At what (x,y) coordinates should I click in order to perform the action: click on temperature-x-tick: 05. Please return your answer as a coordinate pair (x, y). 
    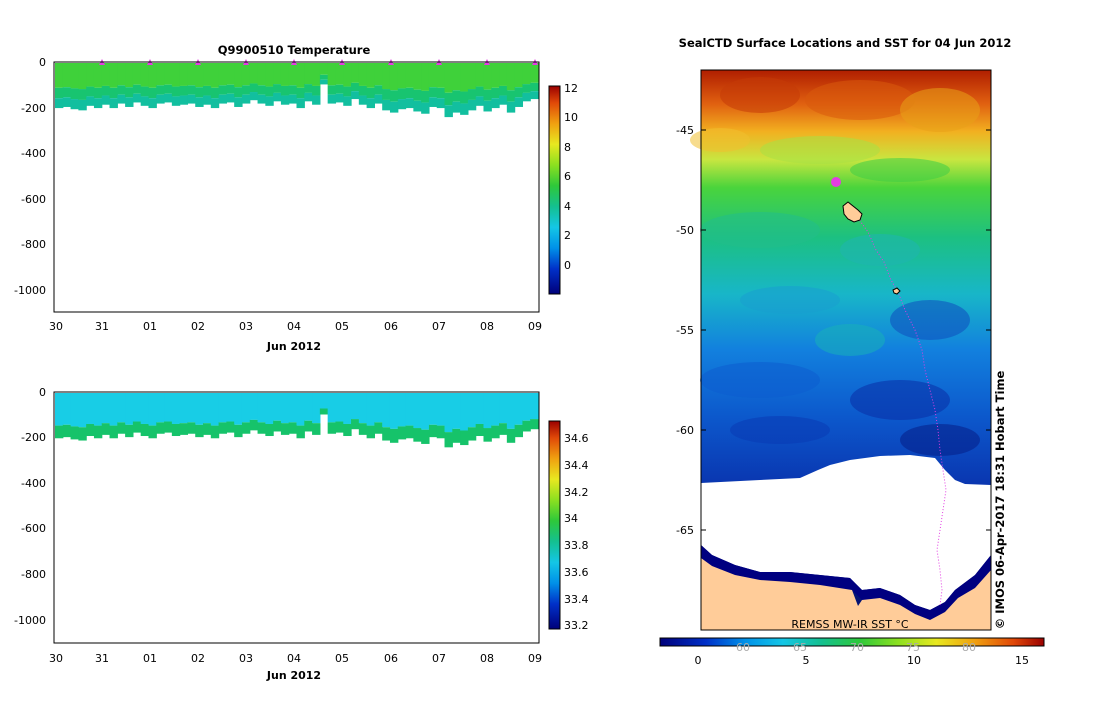
    Looking at the image, I should click on (342, 326).